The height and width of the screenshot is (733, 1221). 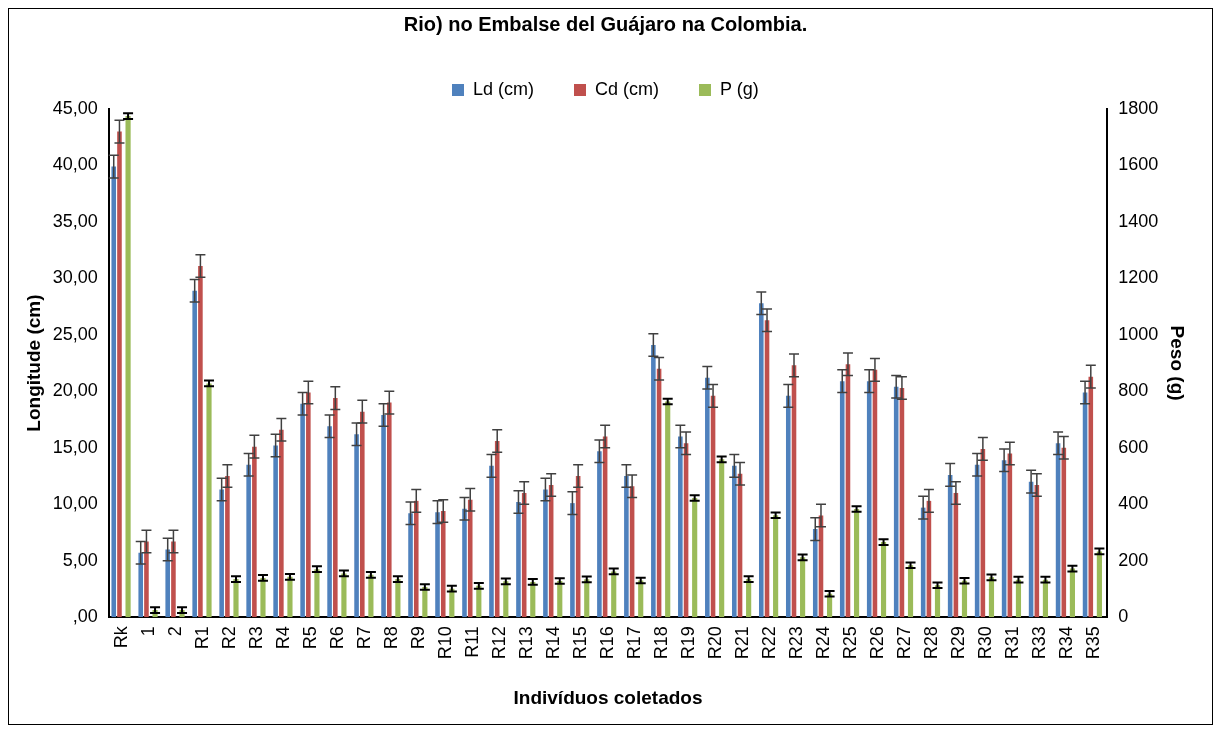 I want to click on chart-title: Rio) no Embalse del Guájaro na Colombia., so click(x=605, y=23).